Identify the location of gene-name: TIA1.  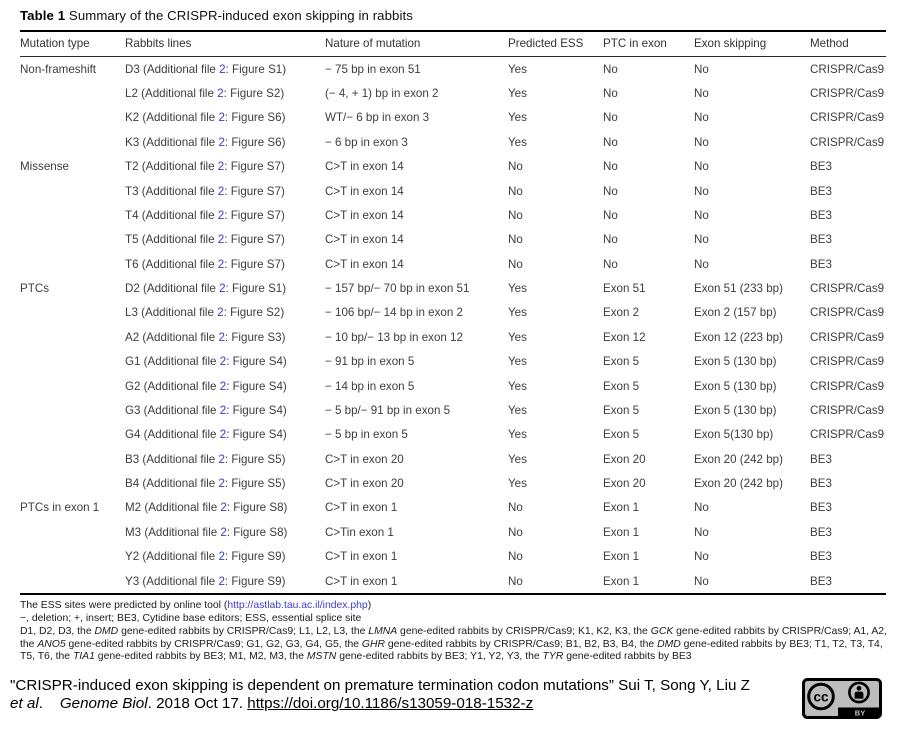
(83, 657).